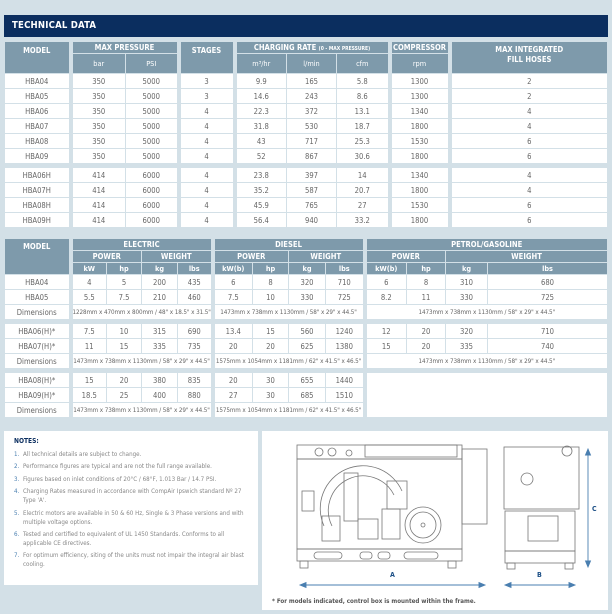 Image resolution: width=612 pixels, height=614 pixels. What do you see at coordinates (205, 81) in the screenshot?
I see `value-cell: 3` at bounding box center [205, 81].